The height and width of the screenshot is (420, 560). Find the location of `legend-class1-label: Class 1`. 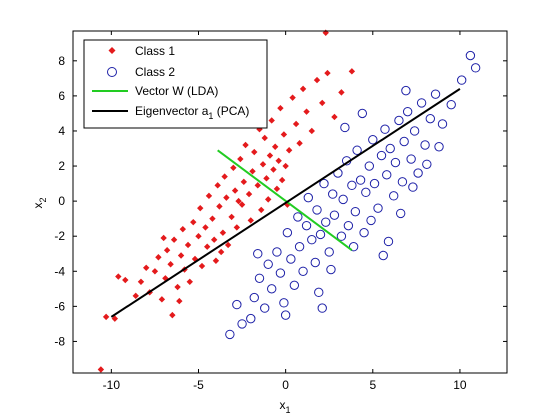

legend-class1-label: Class 1 is located at coordinates (155, 51).